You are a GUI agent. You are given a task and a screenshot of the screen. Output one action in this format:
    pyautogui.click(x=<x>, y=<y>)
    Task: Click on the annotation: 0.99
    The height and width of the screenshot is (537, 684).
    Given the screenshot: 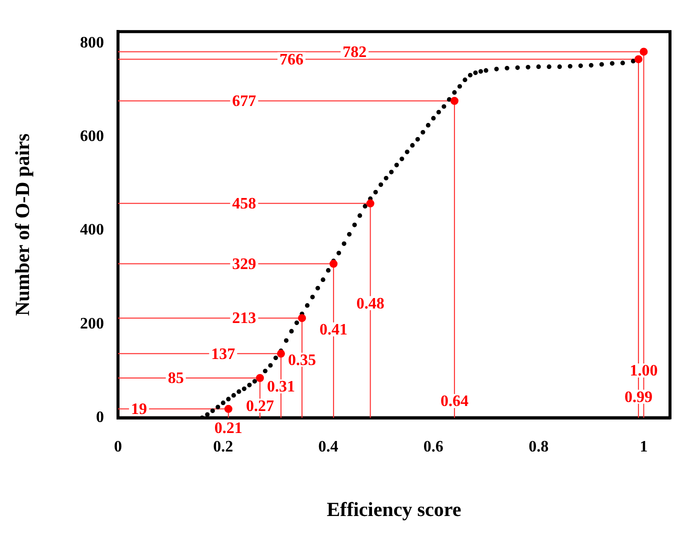 What is the action you would take?
    pyautogui.click(x=638, y=397)
    